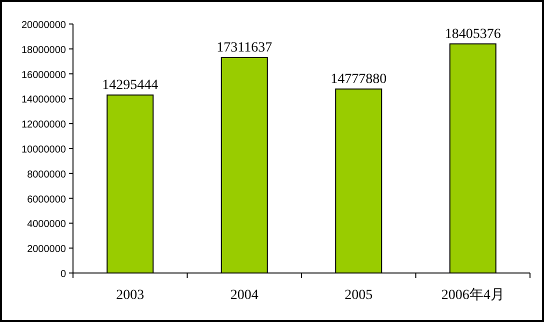  I want to click on x-tick-label: 2004, so click(244, 295).